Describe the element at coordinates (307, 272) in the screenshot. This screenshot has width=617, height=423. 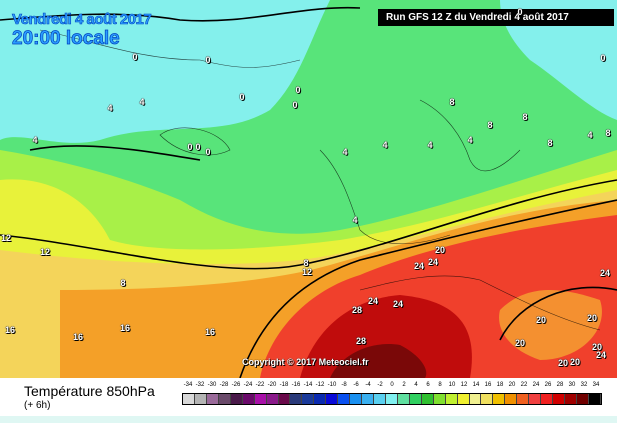
I see `contour-label: 12` at that location.